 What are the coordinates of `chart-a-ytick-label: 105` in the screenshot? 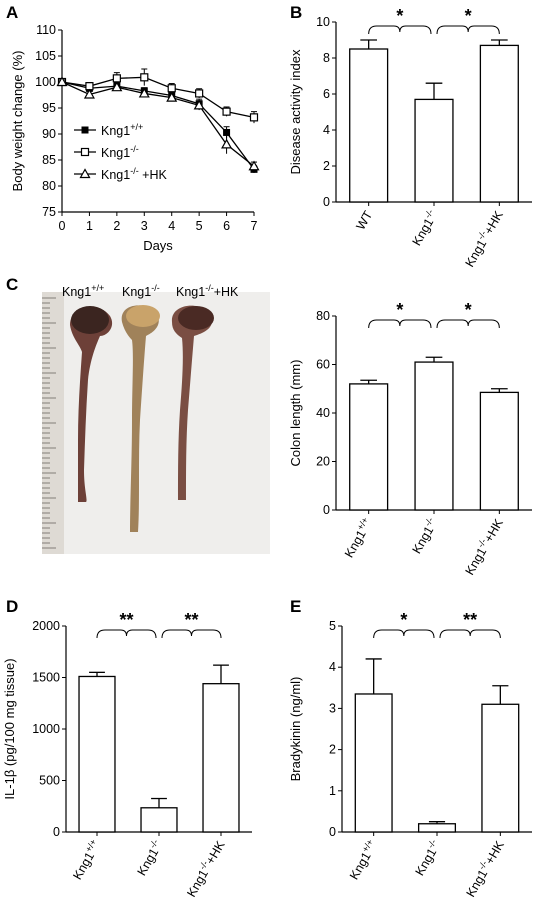 It's located at (45, 56).